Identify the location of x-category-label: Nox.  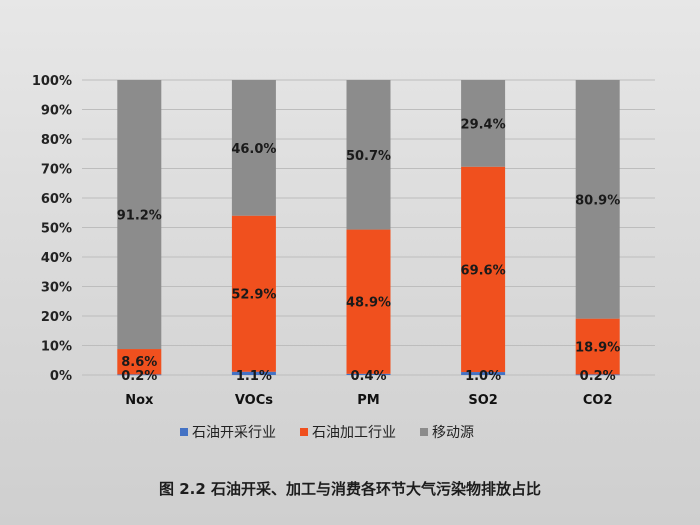
(139, 400).